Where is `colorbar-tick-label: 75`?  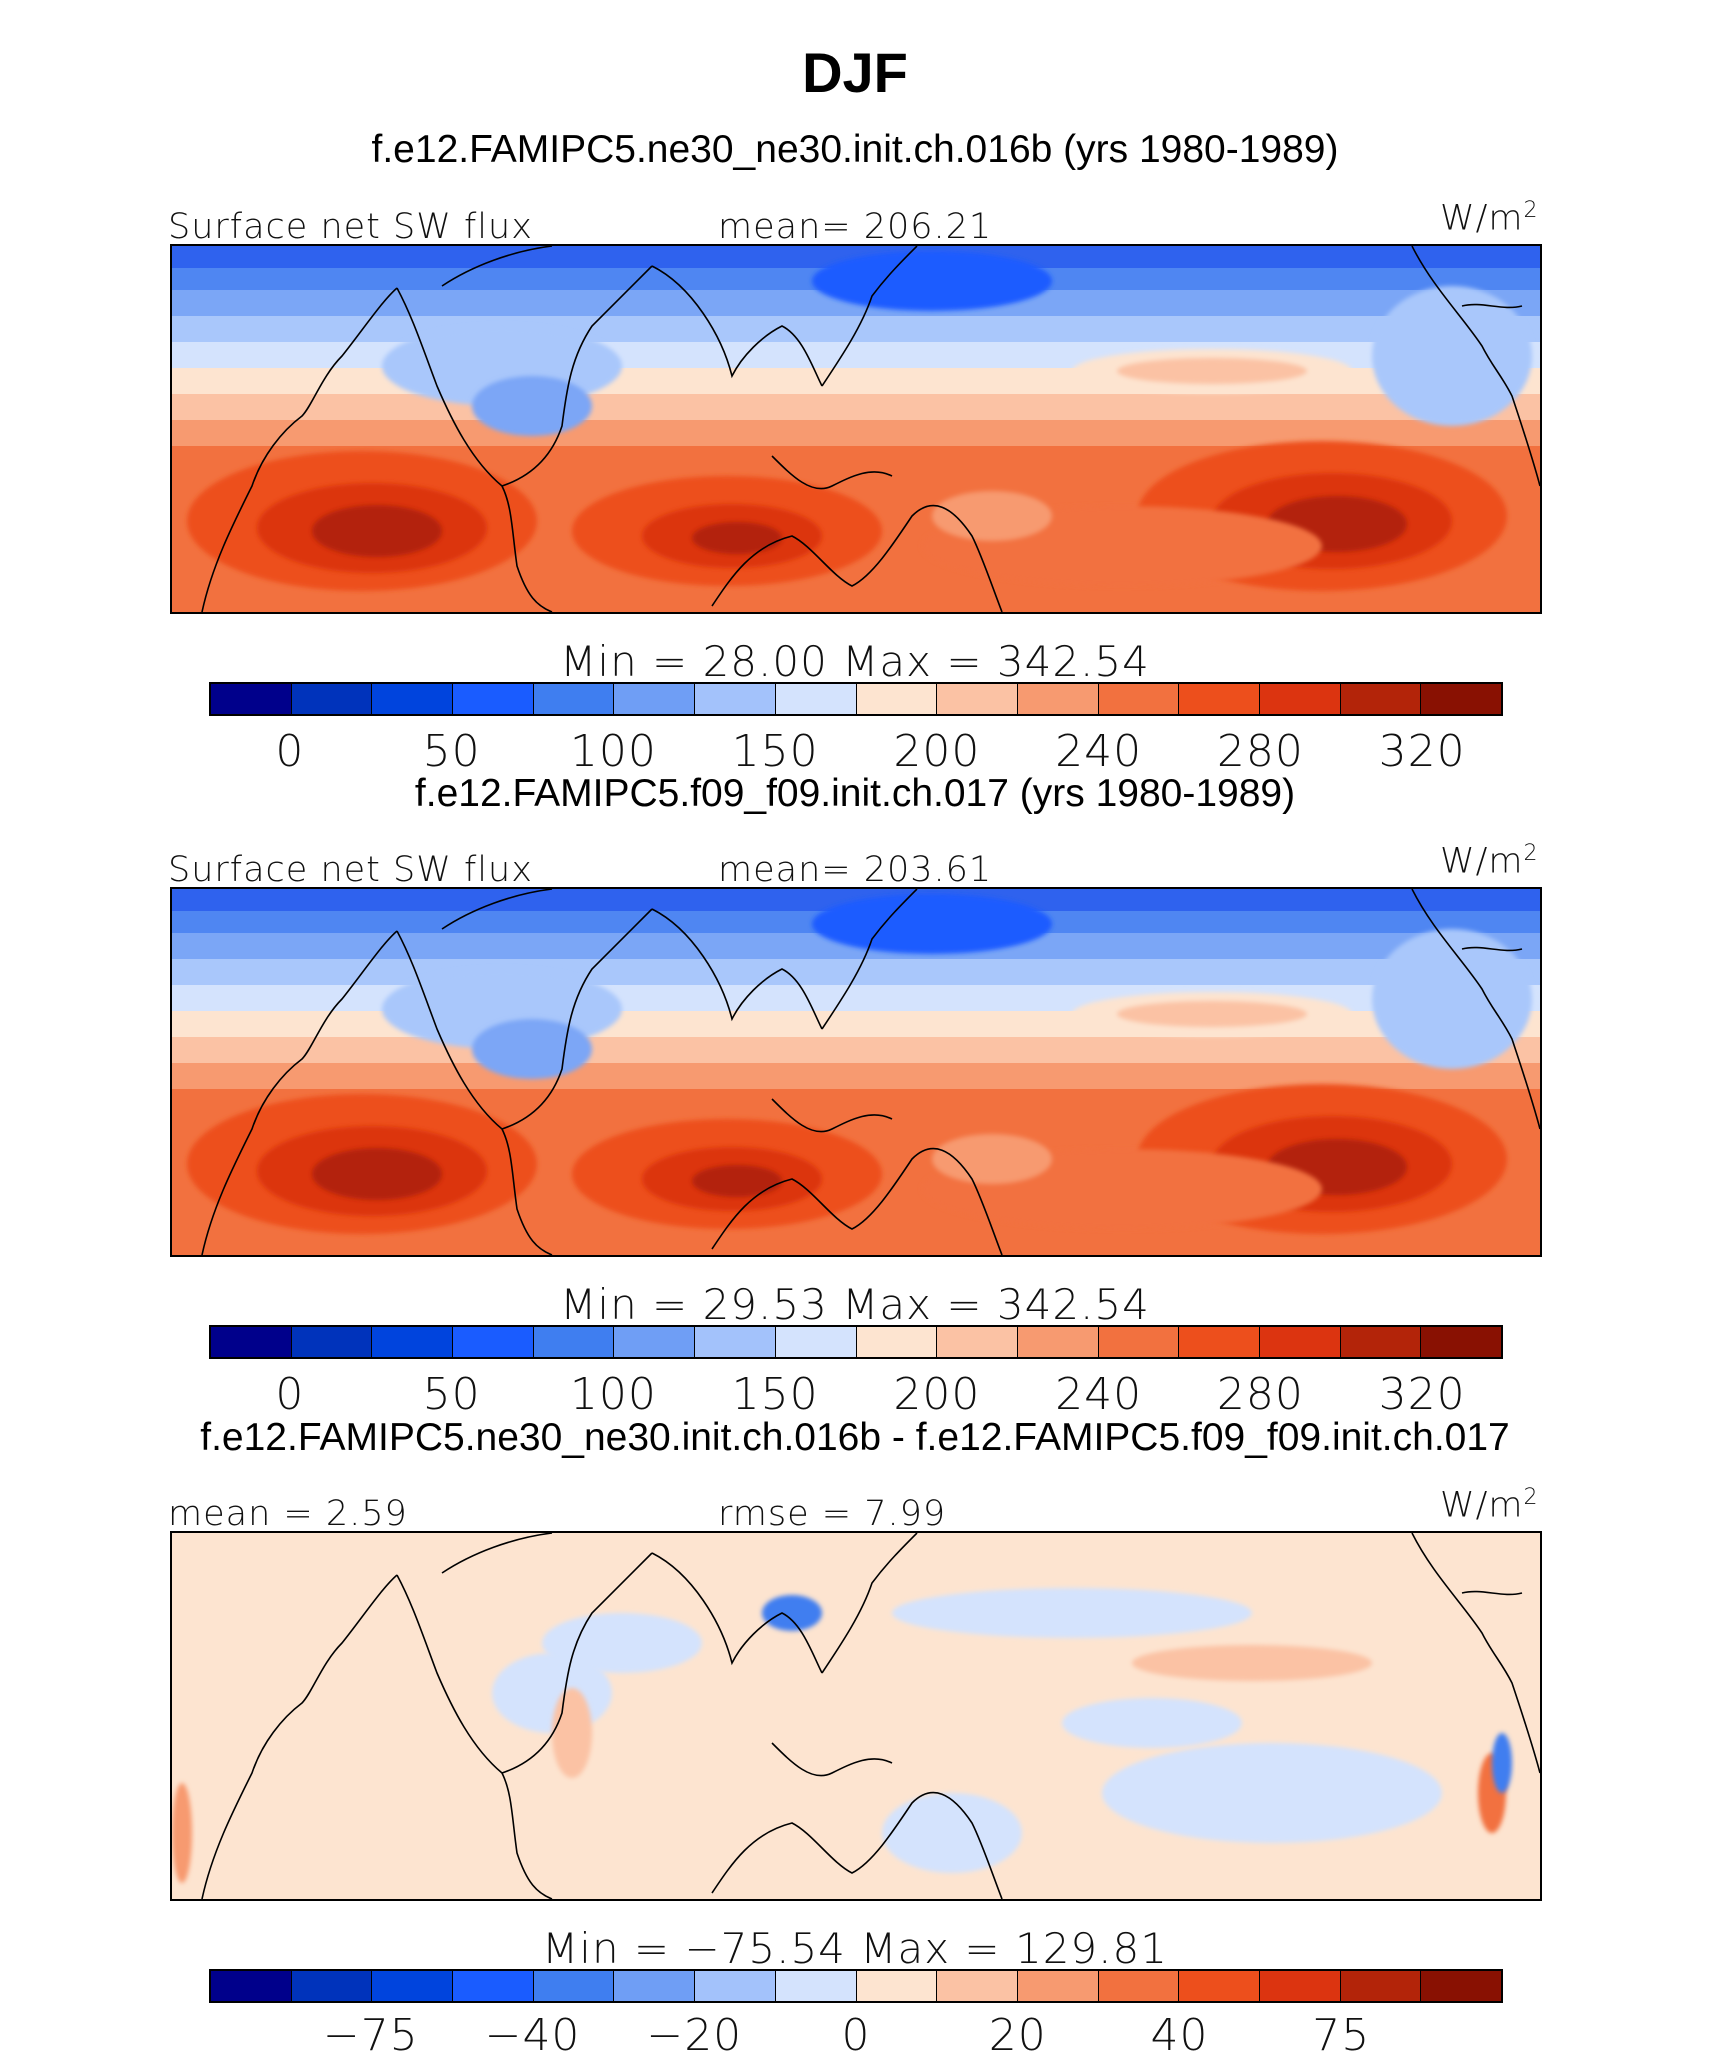 colorbar-tick-label: 75 is located at coordinates (1341, 2035).